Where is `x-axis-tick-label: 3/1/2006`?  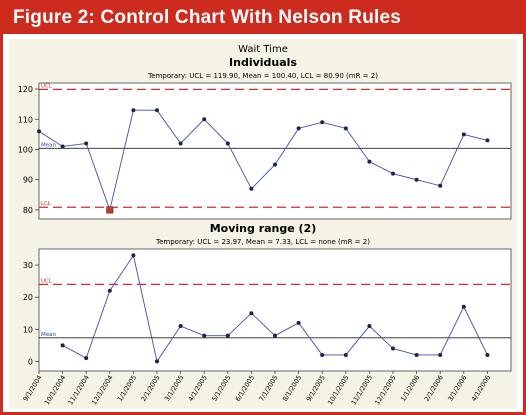 x-axis-tick-label: 3/1/2006 is located at coordinates (457, 388).